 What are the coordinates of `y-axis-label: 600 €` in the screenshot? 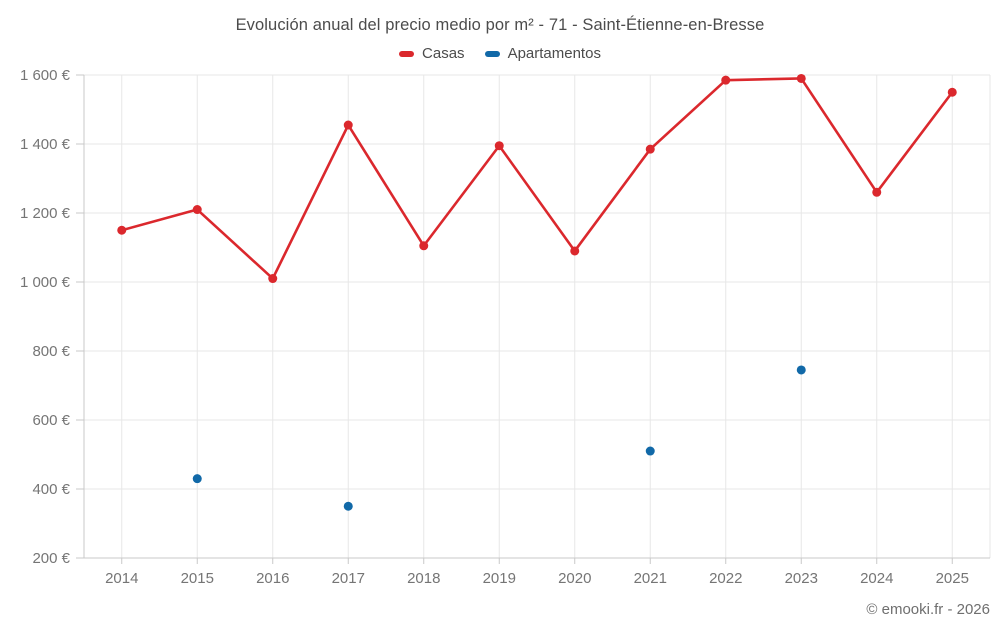 It's located at (51, 420).